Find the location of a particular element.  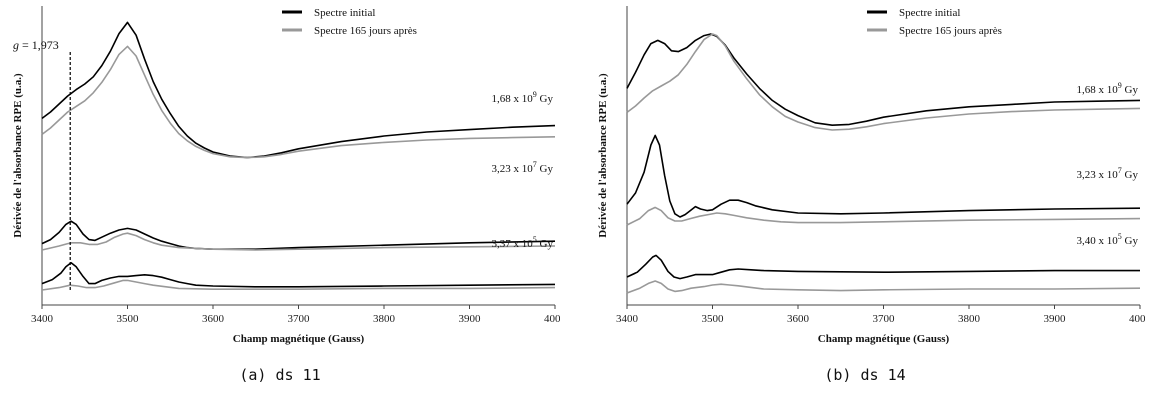

dose-mantissa: 3,40 x 10 is located at coordinates (1098, 241).